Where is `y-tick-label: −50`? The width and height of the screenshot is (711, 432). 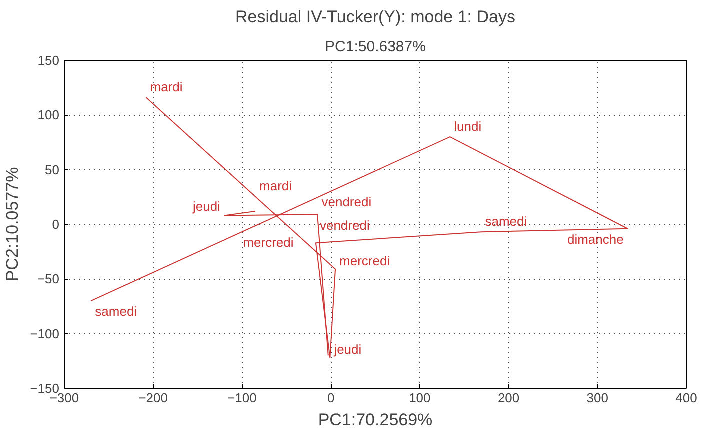 y-tick-label: −50 is located at coordinates (48, 279).